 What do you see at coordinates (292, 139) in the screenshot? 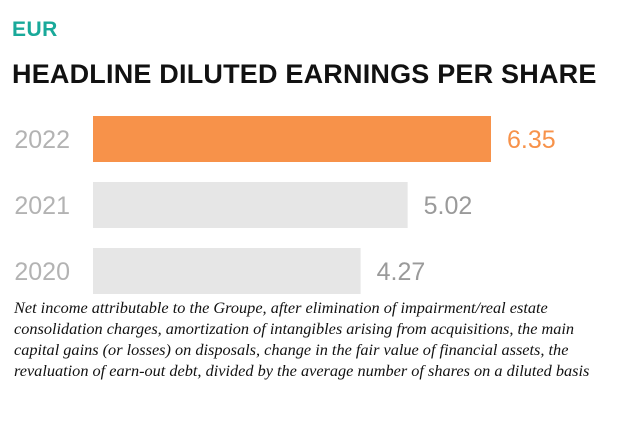
I see `bar-2022` at bounding box center [292, 139].